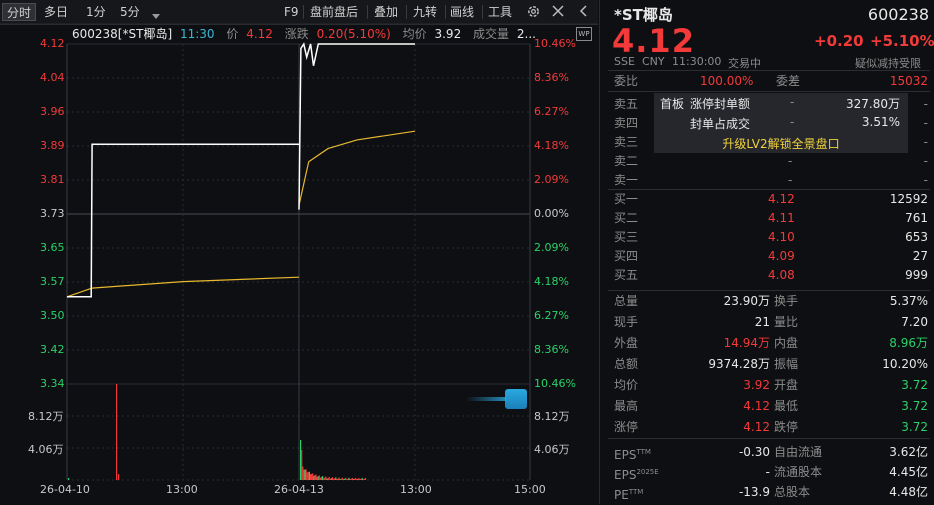  Describe the element at coordinates (516, 399) in the screenshot. I see `expand-panel-button` at that location.